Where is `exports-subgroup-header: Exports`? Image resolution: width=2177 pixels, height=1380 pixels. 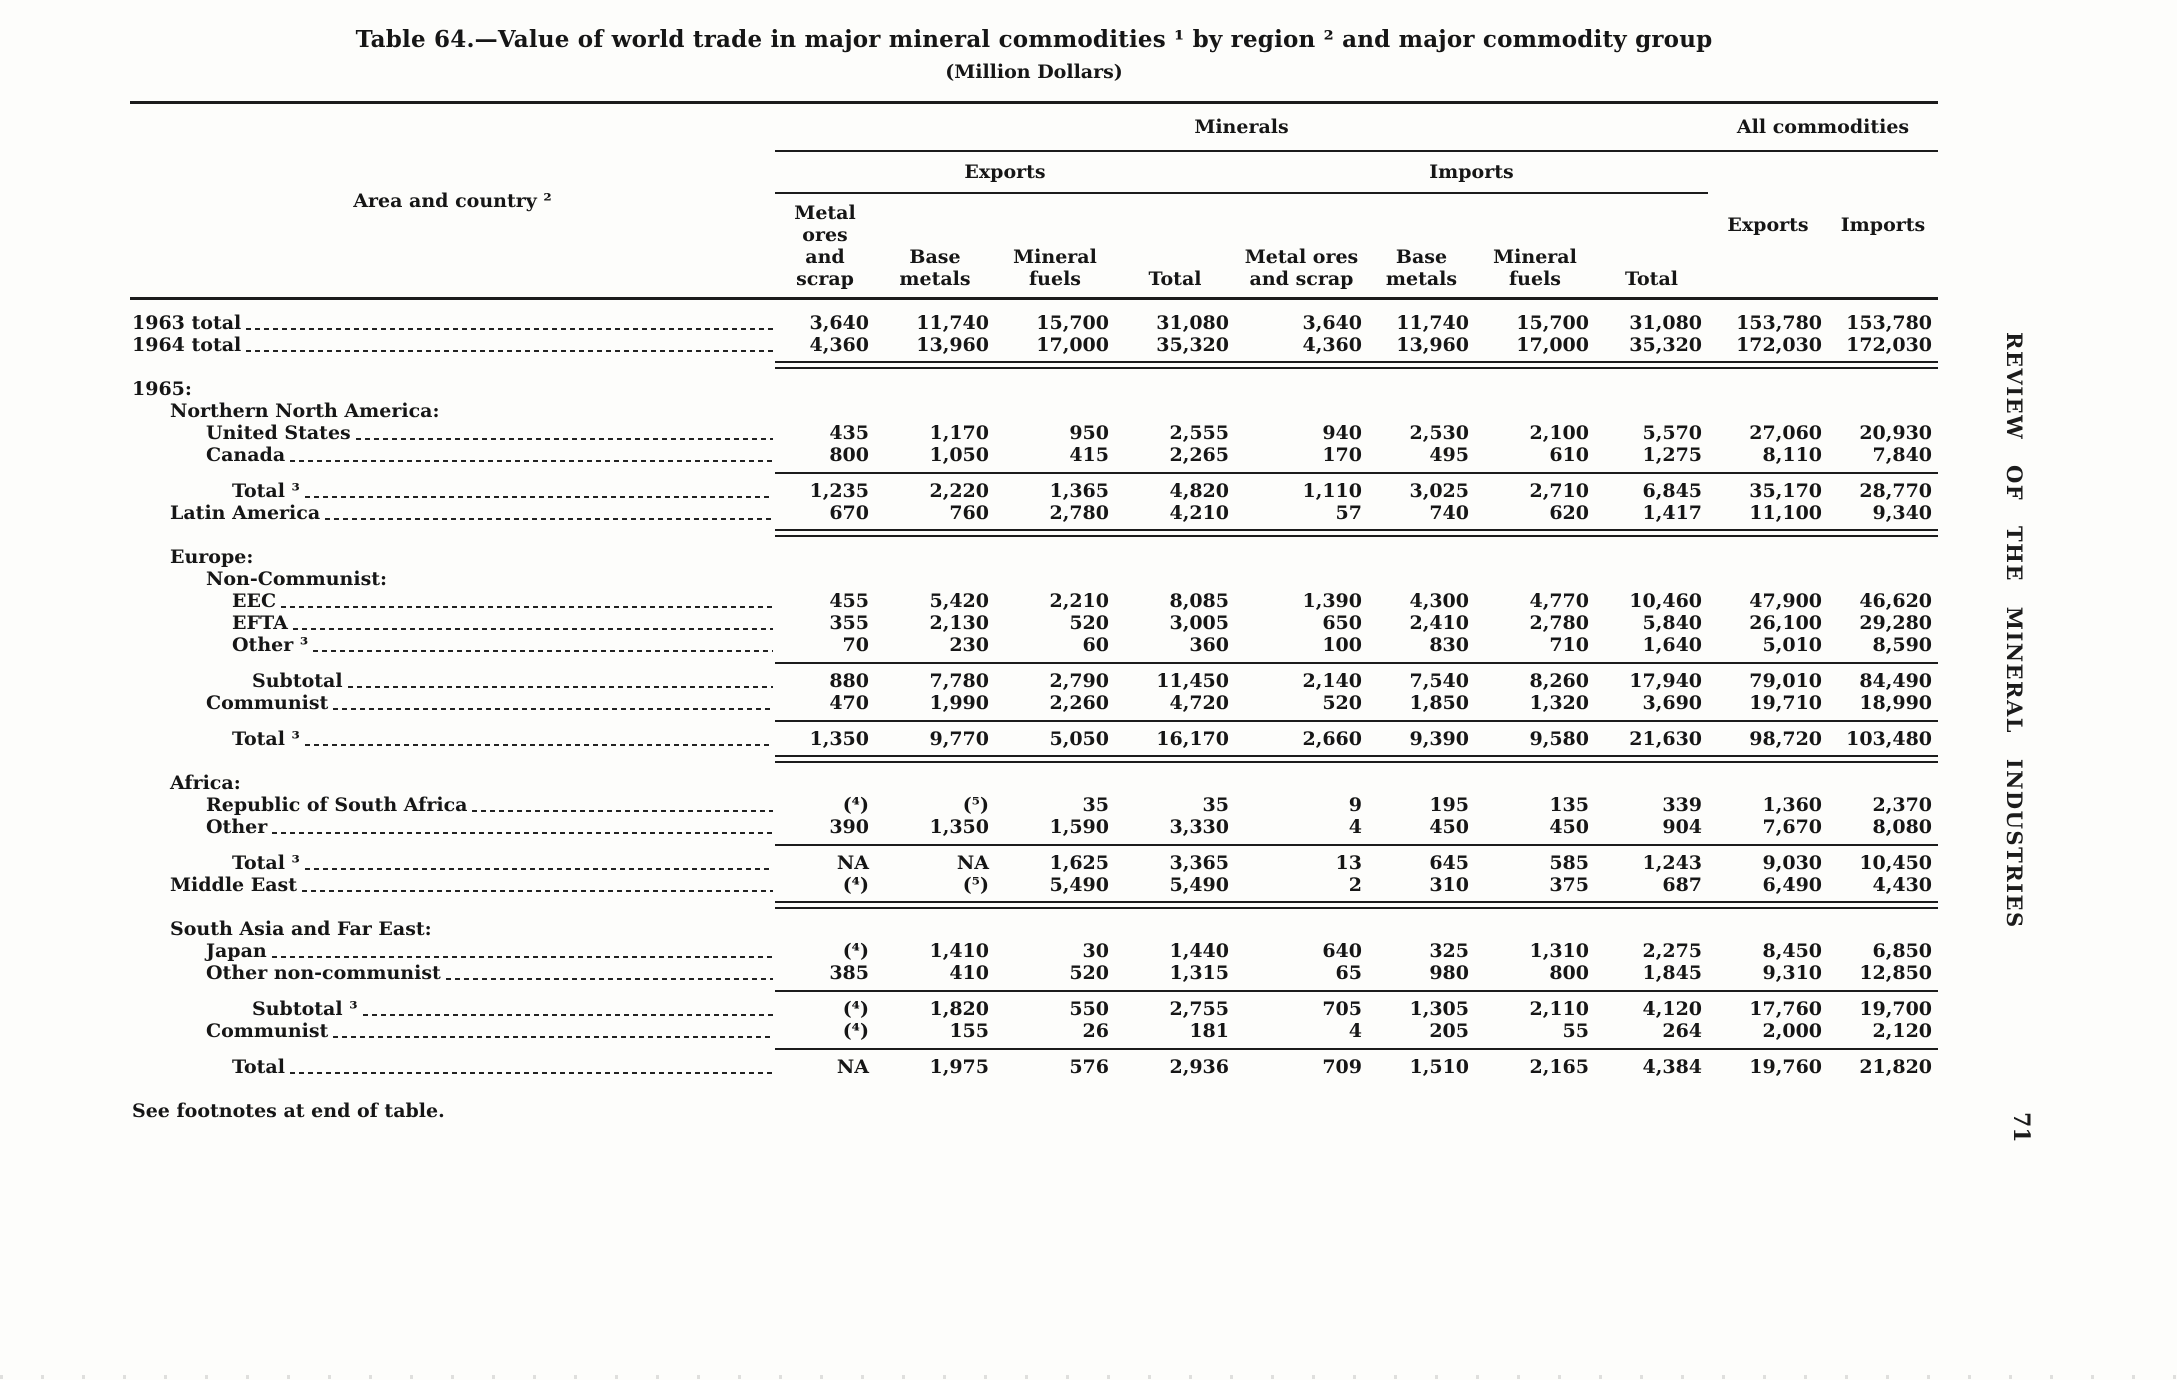
exports-subgroup-header: Exports is located at coordinates (1005, 172).